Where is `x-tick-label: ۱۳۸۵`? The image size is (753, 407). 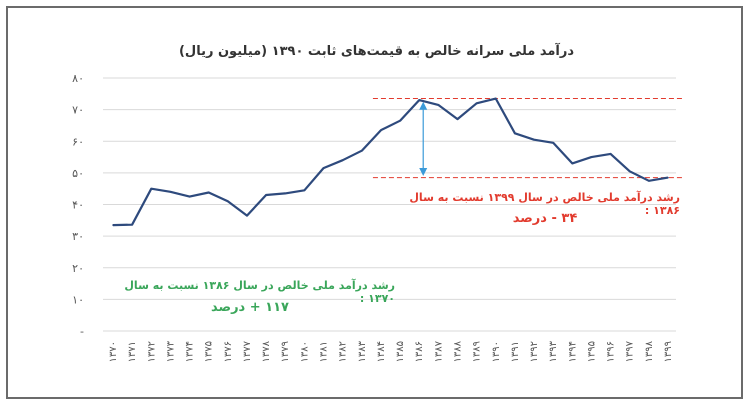
x-tick-label: ۱۳۸۵ is located at coordinates (400, 351).